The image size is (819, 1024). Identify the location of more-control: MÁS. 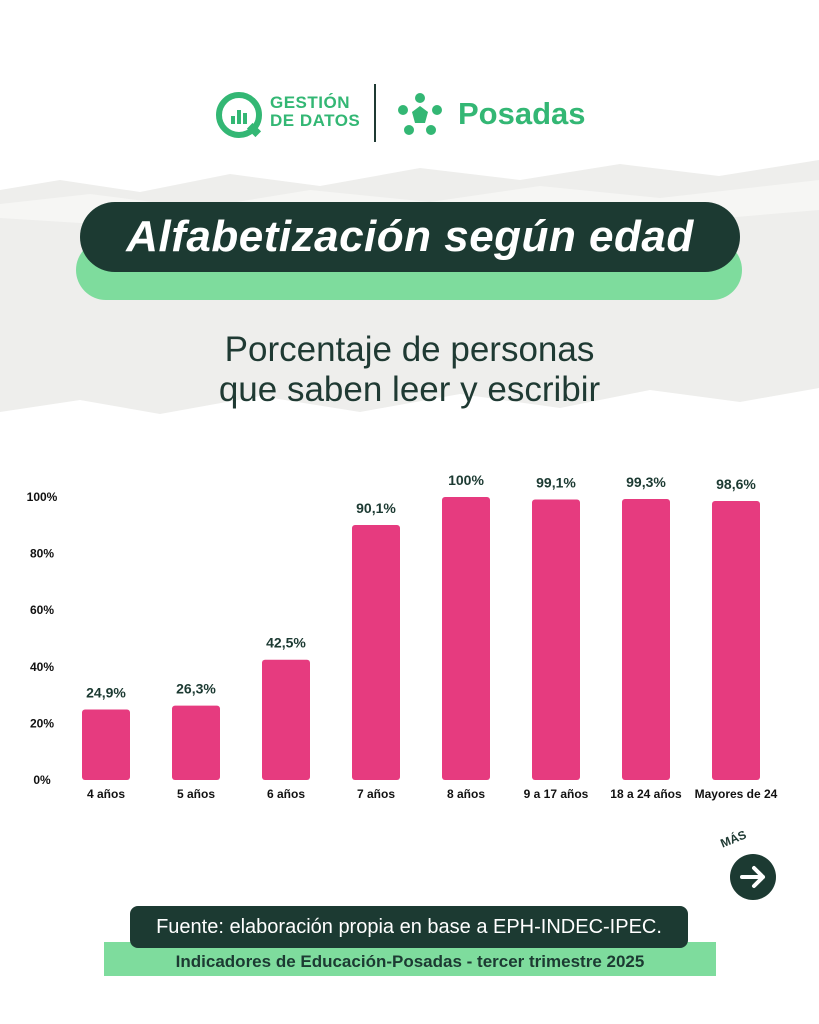
(751, 863).